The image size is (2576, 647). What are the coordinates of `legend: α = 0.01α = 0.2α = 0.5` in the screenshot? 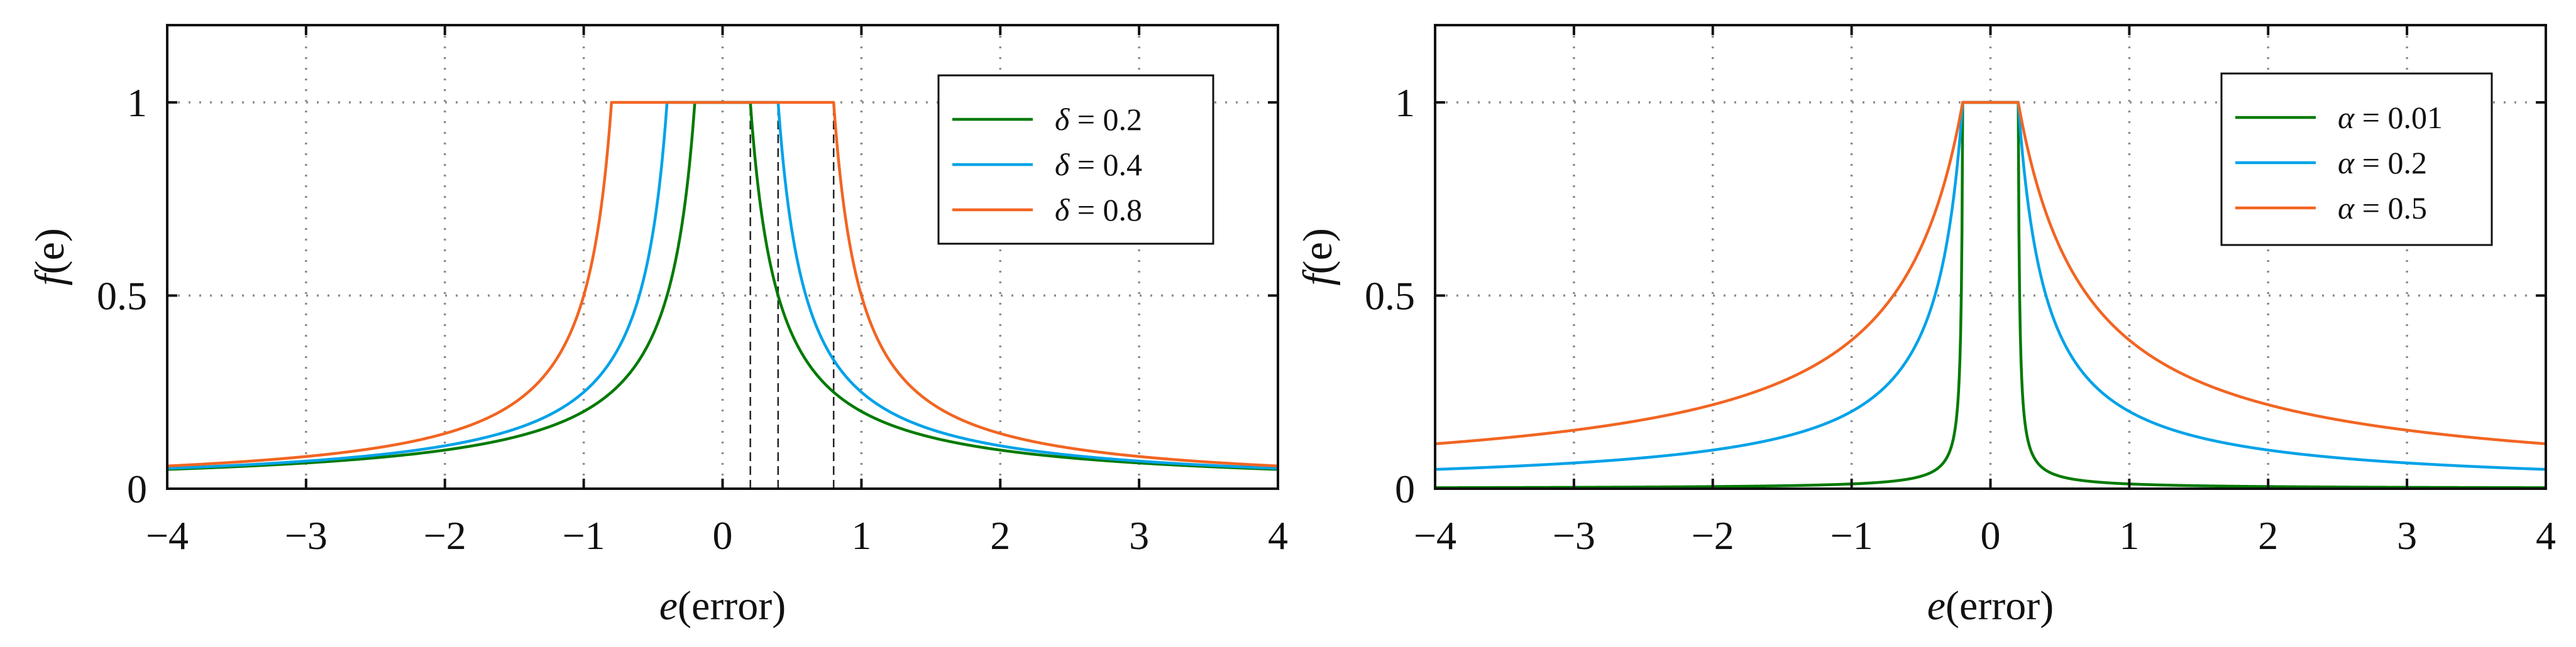 It's located at (2356, 159).